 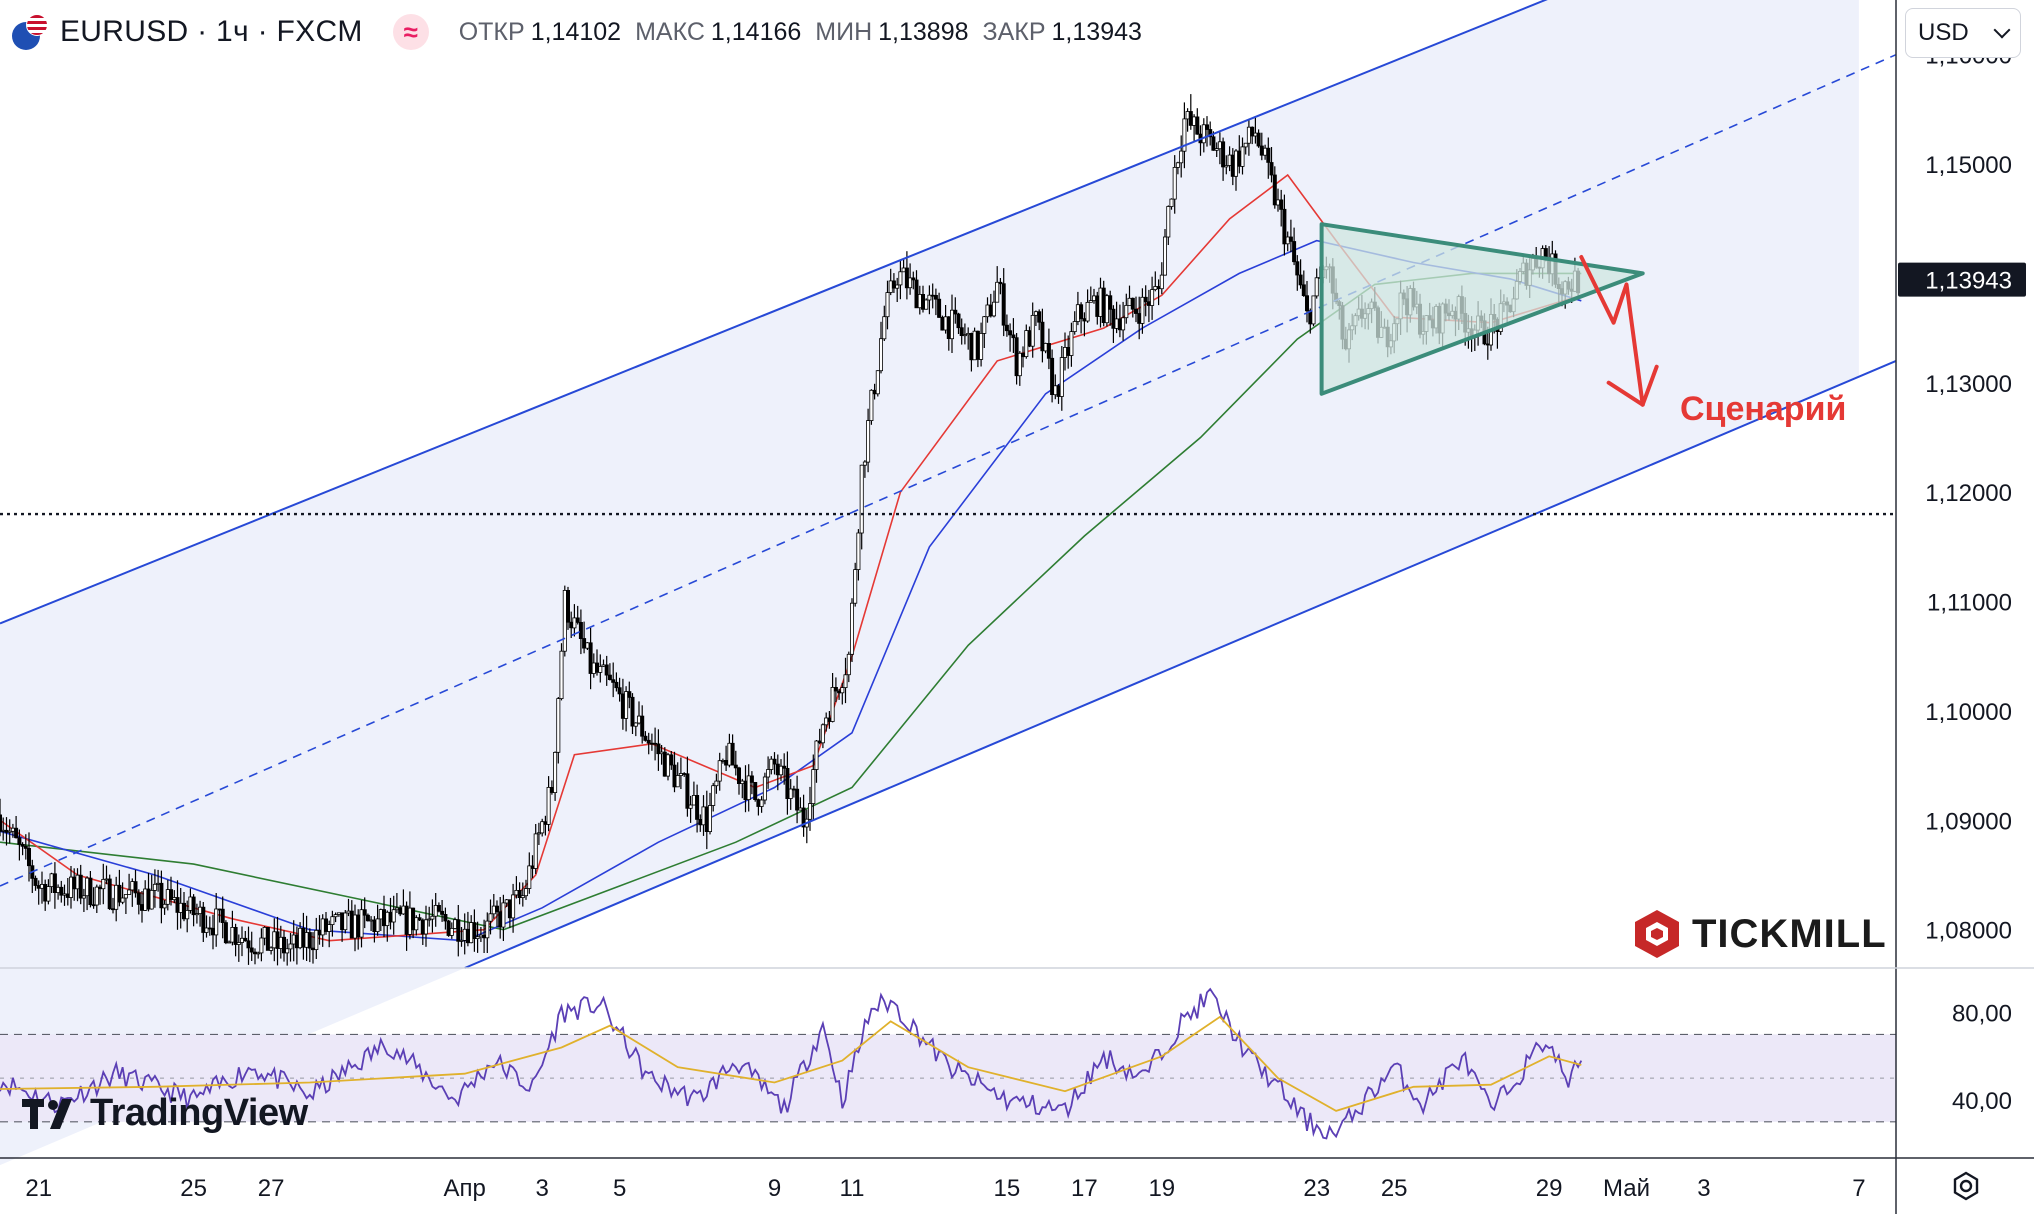 I want to click on approx-equal-icon: ≈, so click(x=410, y=32).